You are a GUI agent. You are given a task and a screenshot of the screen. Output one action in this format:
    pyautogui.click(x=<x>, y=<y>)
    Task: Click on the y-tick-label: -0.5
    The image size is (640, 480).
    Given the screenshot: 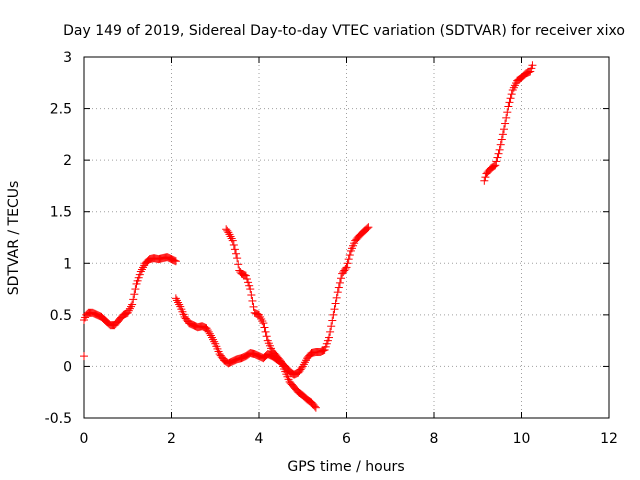 What is the action you would take?
    pyautogui.click(x=58, y=419)
    